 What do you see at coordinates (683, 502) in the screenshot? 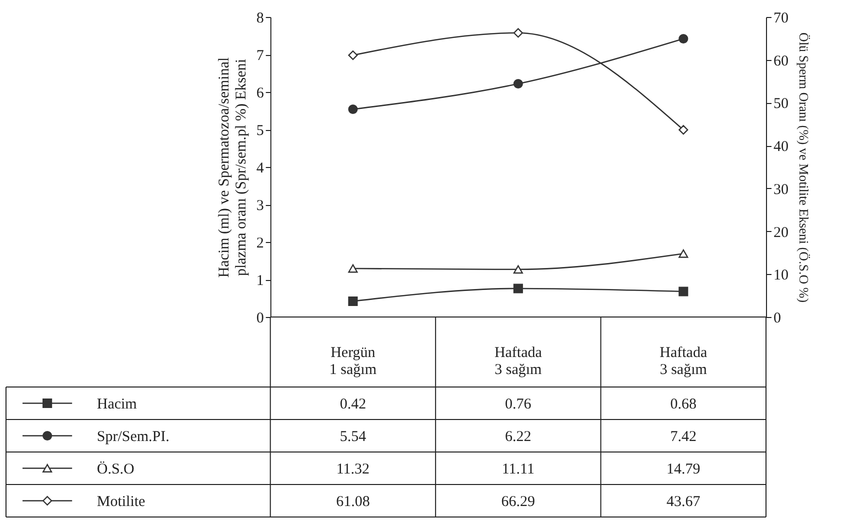
I see `data-label: 43.67` at bounding box center [683, 502].